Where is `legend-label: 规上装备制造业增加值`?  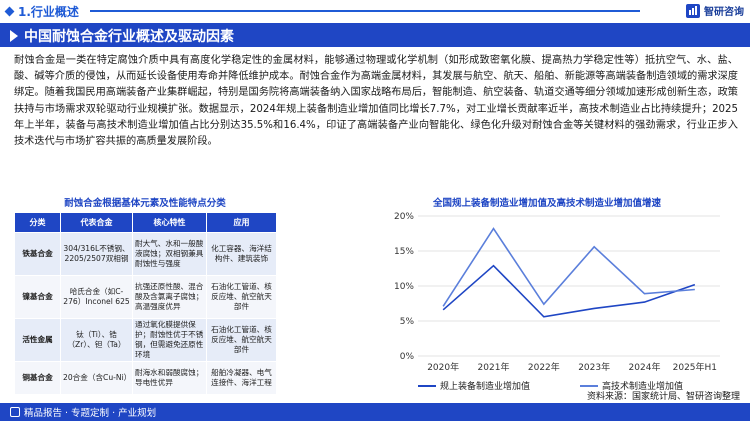 legend-label: 规上装备制造业增加值 is located at coordinates (485, 386).